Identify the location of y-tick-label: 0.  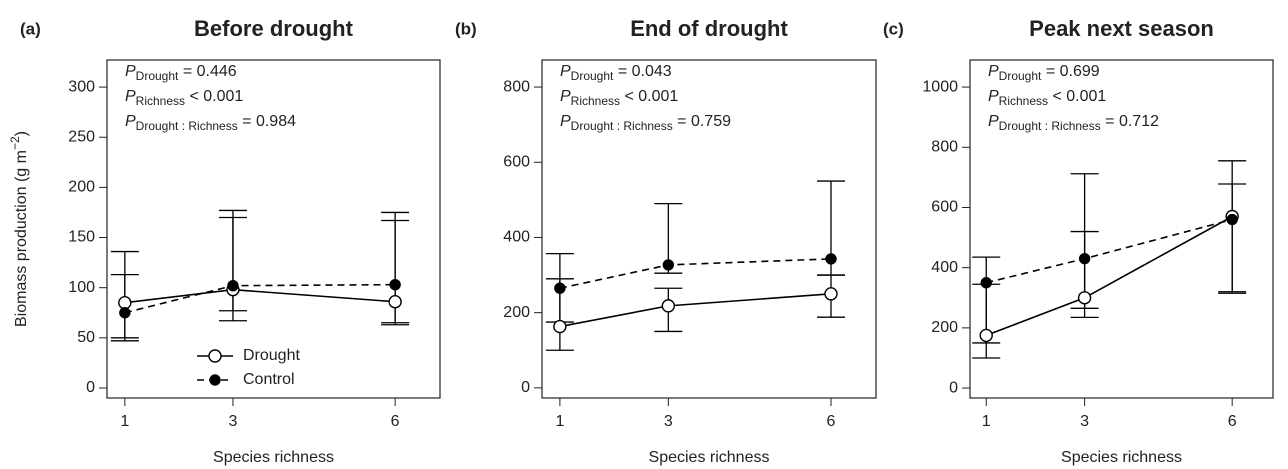
(953, 387).